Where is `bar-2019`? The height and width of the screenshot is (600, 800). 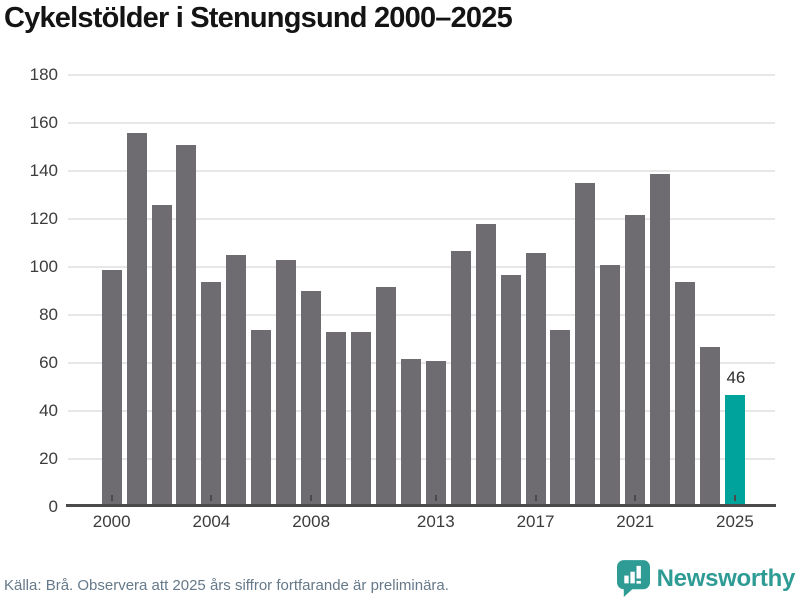 bar-2019 is located at coordinates (585, 344).